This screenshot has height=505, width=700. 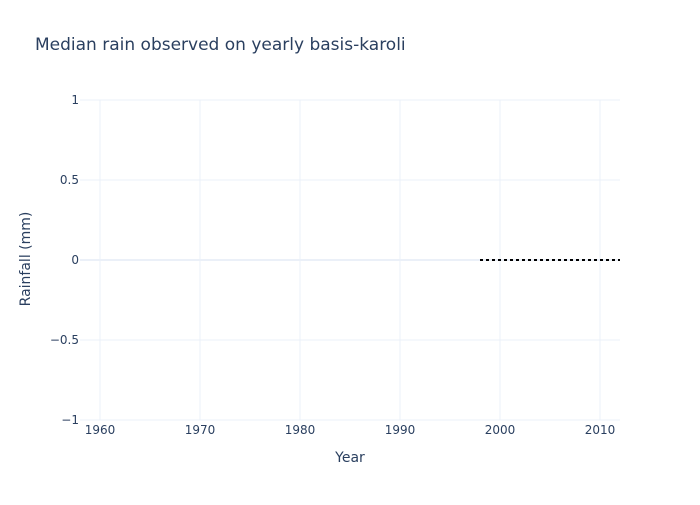 I want to click on y-tick-label: 0, so click(x=75, y=260).